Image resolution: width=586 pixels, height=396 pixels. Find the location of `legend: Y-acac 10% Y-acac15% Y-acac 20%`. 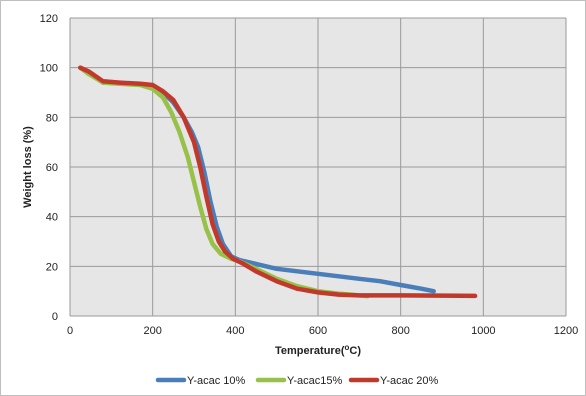

legend: Y-acac 10% Y-acac15% Y-acac 20% is located at coordinates (297, 381).